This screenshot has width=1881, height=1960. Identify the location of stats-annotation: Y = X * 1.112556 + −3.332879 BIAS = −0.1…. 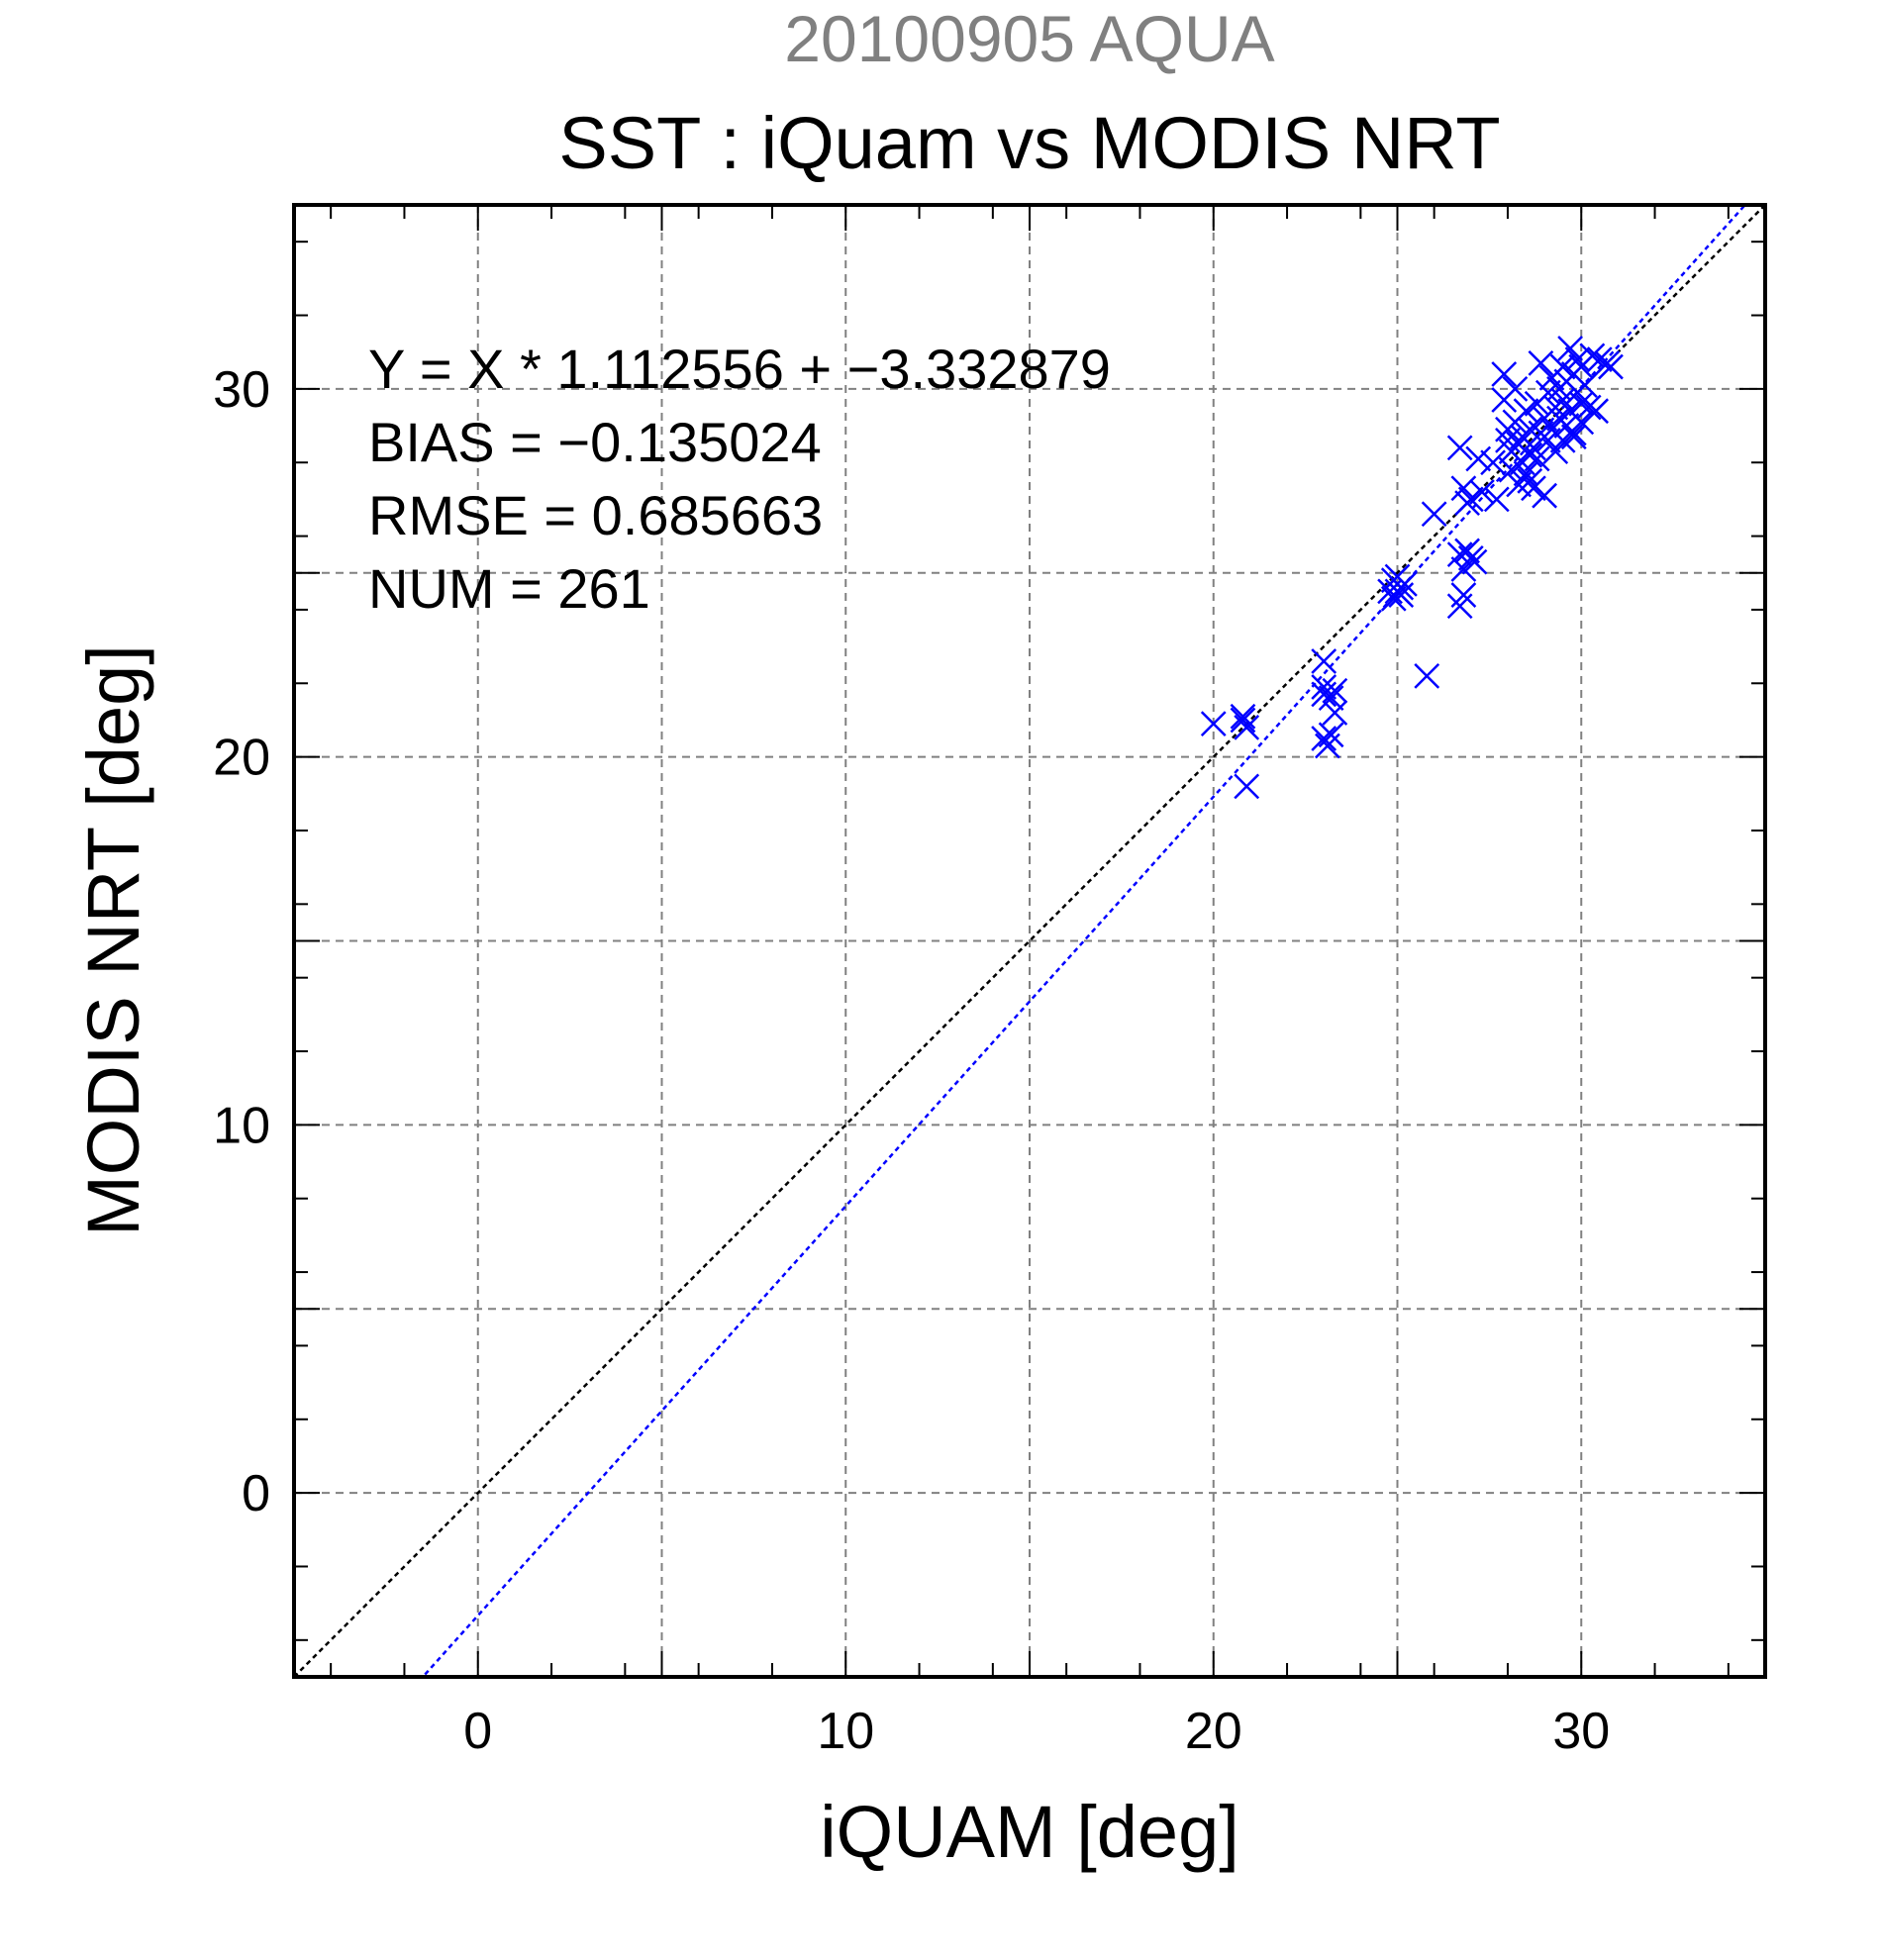
(739, 479).